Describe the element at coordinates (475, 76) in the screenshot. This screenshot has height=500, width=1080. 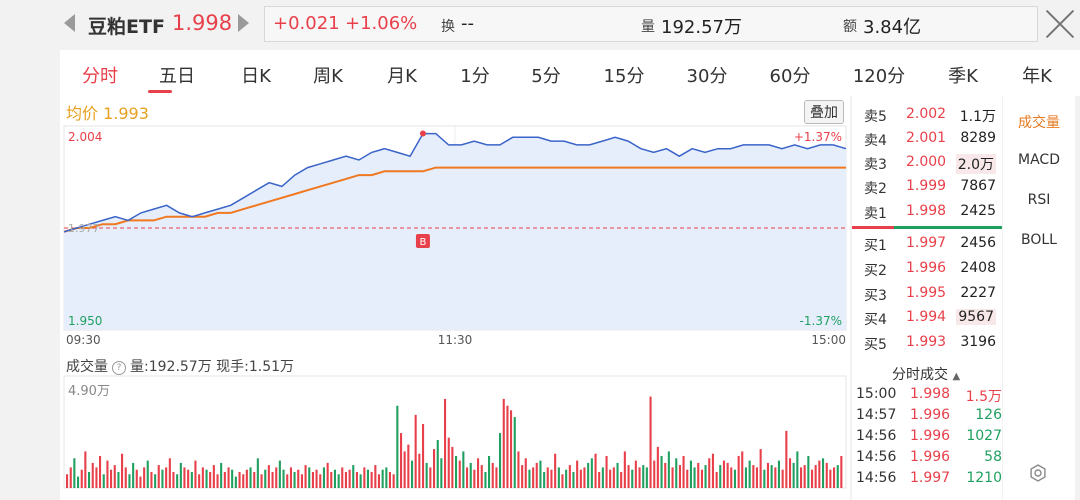
I see `tab-1min: 1分` at that location.